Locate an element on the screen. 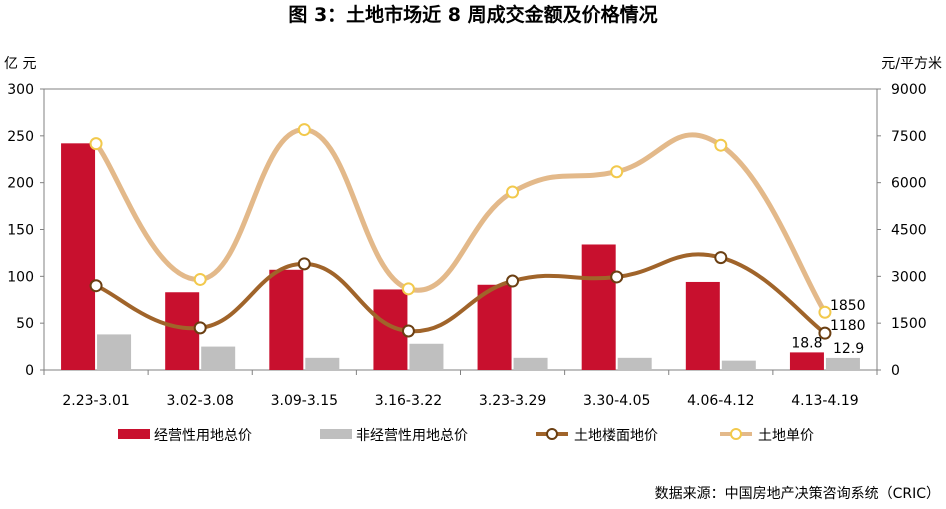  right-axis-tick-label: 3000 is located at coordinates (909, 277).